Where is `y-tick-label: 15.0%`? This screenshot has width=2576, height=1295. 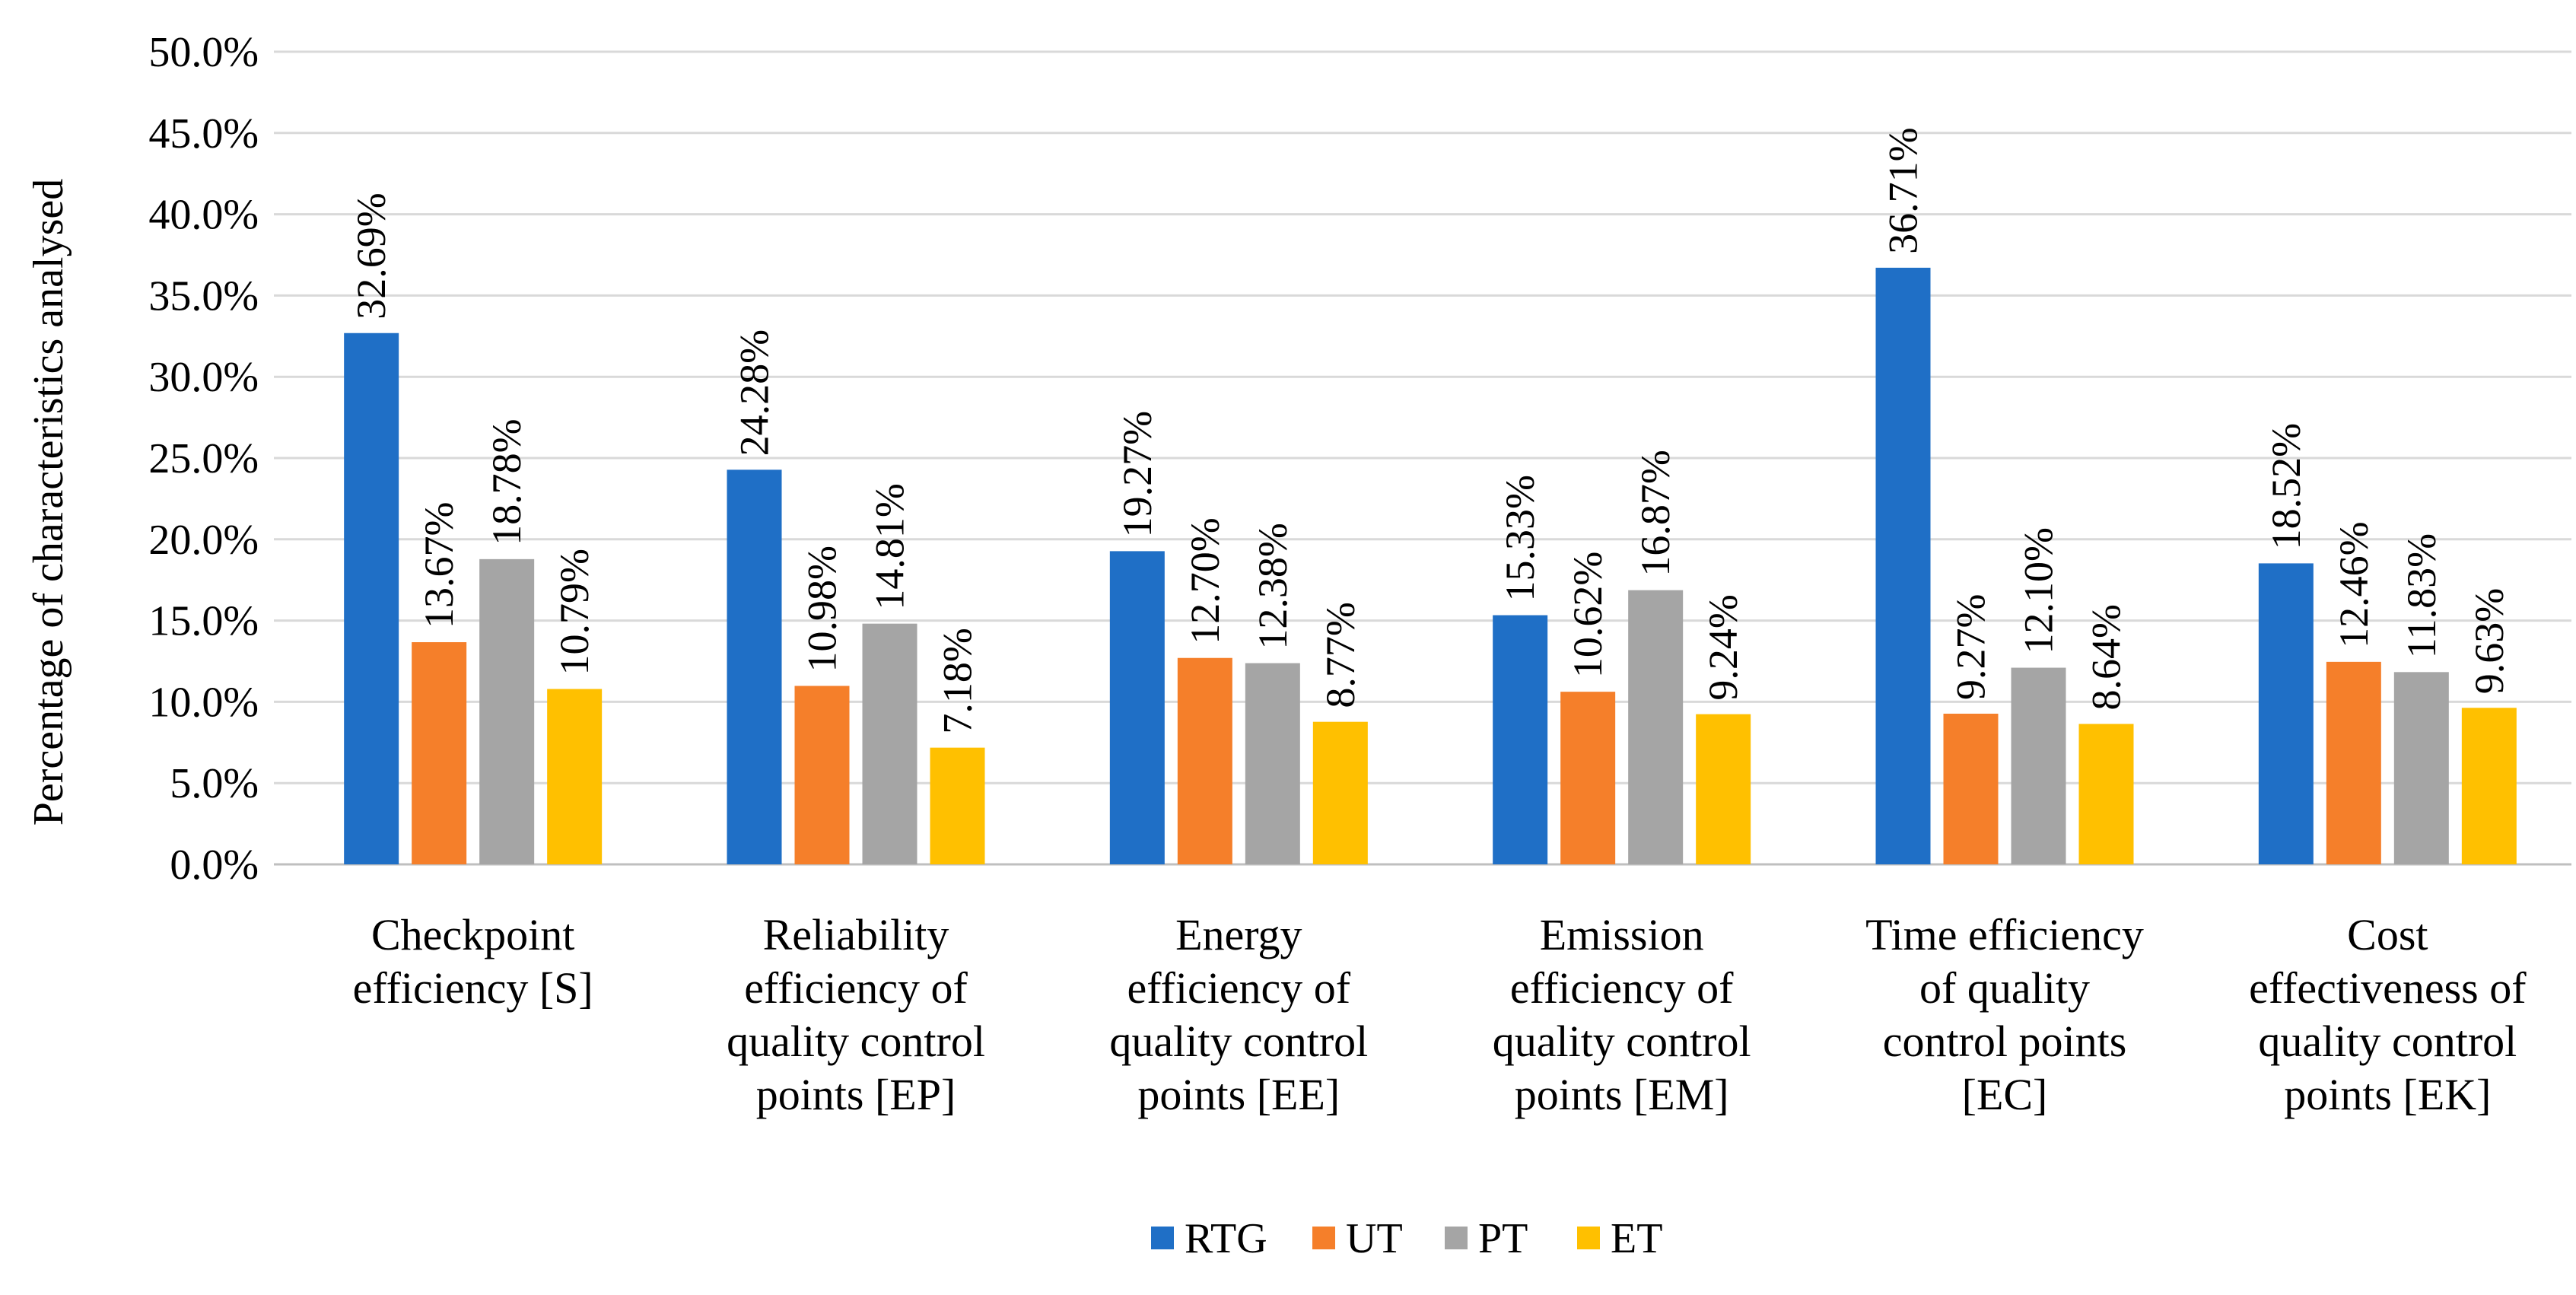
y-tick-label: 15.0% is located at coordinates (203, 621).